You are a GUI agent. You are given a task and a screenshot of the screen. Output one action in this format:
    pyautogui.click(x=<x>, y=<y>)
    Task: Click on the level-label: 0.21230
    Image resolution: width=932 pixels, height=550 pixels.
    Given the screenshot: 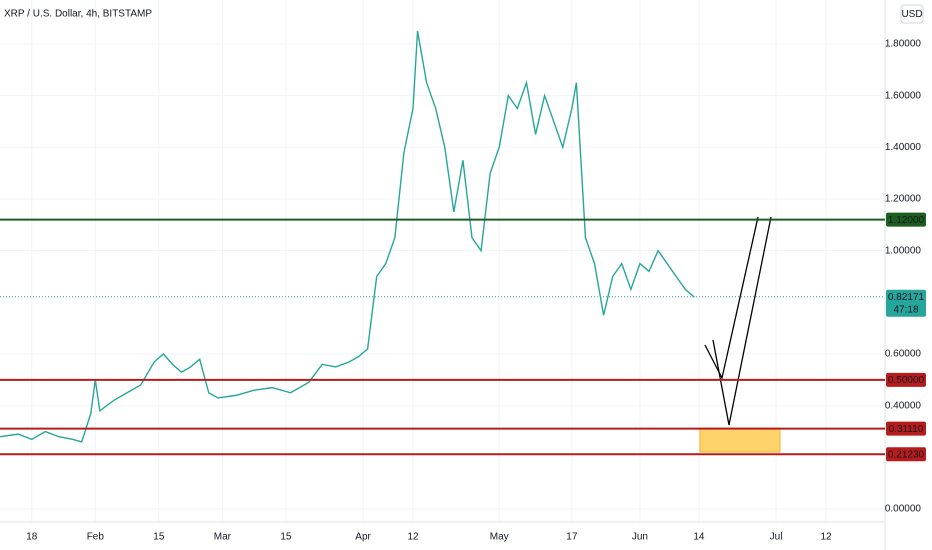 What is the action you would take?
    pyautogui.click(x=906, y=454)
    